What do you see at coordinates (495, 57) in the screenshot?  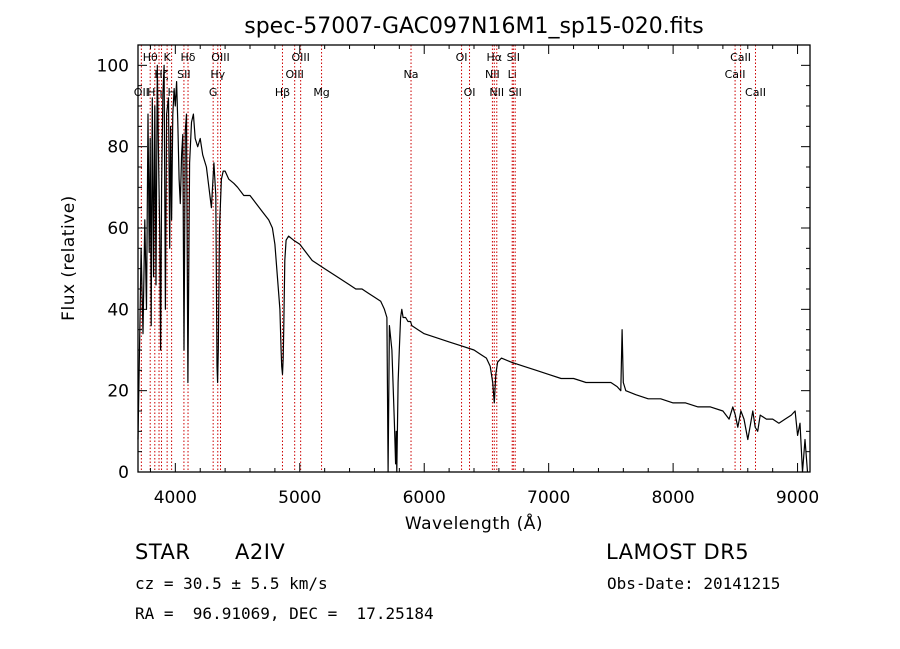 I see `marker-label-20: Hα` at bounding box center [495, 57].